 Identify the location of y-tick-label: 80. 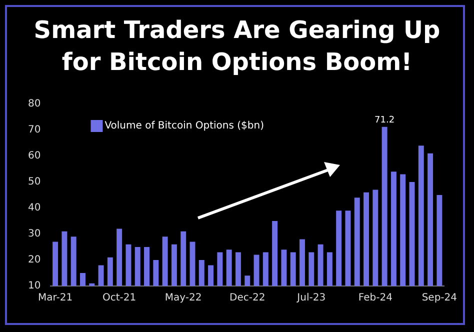
(34, 104).